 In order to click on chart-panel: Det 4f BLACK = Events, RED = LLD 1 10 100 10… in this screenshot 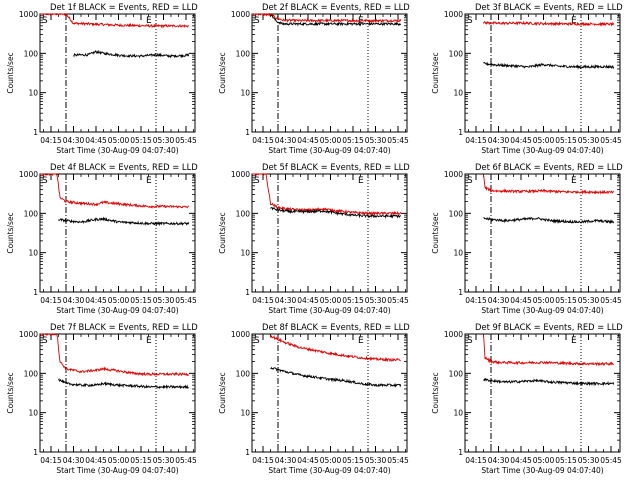, I will do `click(102, 238)`.